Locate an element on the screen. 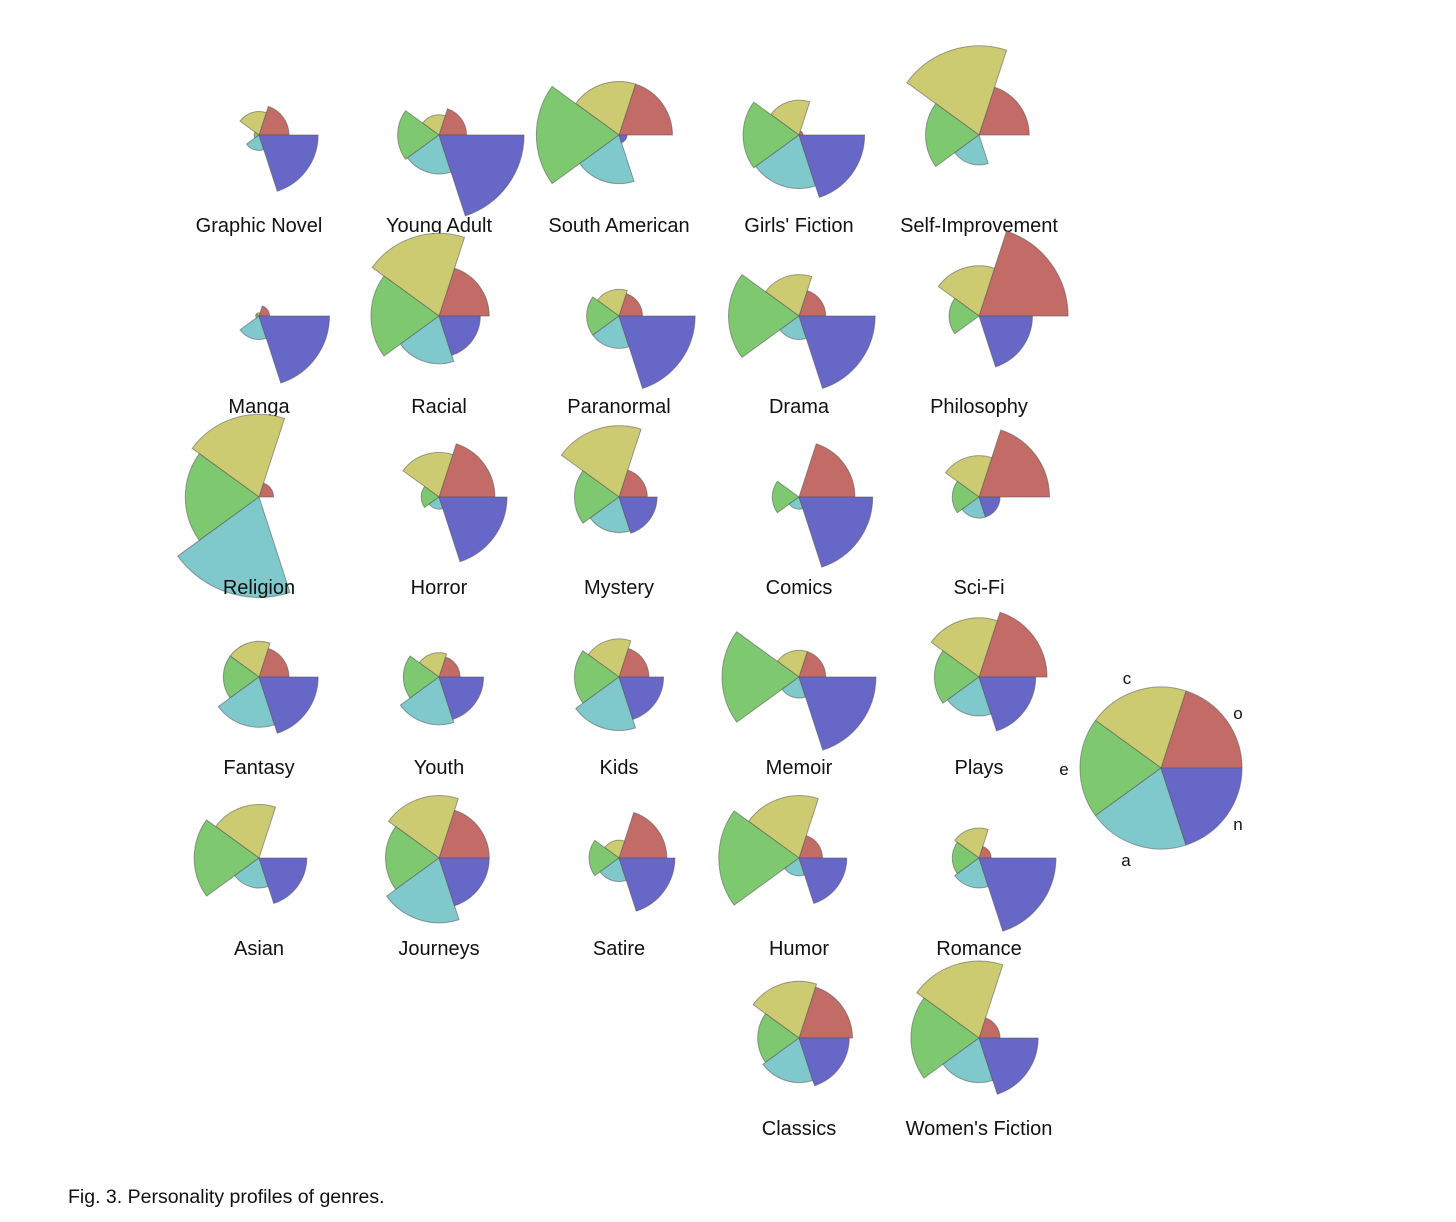  genre-horror-wedge-o is located at coordinates (467, 470).